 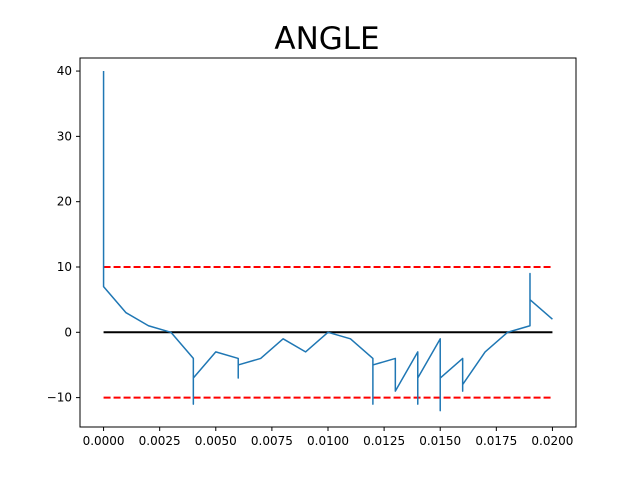 What do you see at coordinates (216, 441) in the screenshot?
I see `x-tick-label: 0.0050` at bounding box center [216, 441].